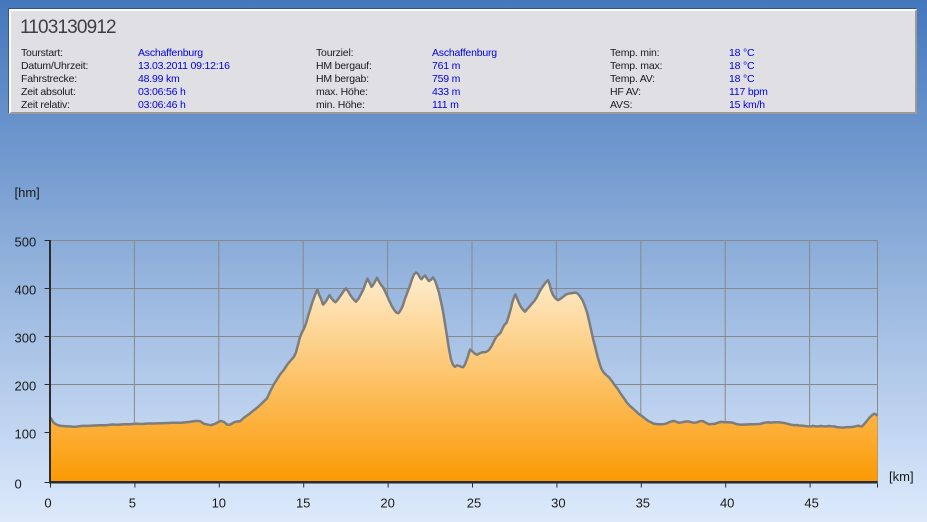 This screenshot has width=927, height=522. Describe the element at coordinates (643, 503) in the screenshot. I see `svg-text: 35` at that location.